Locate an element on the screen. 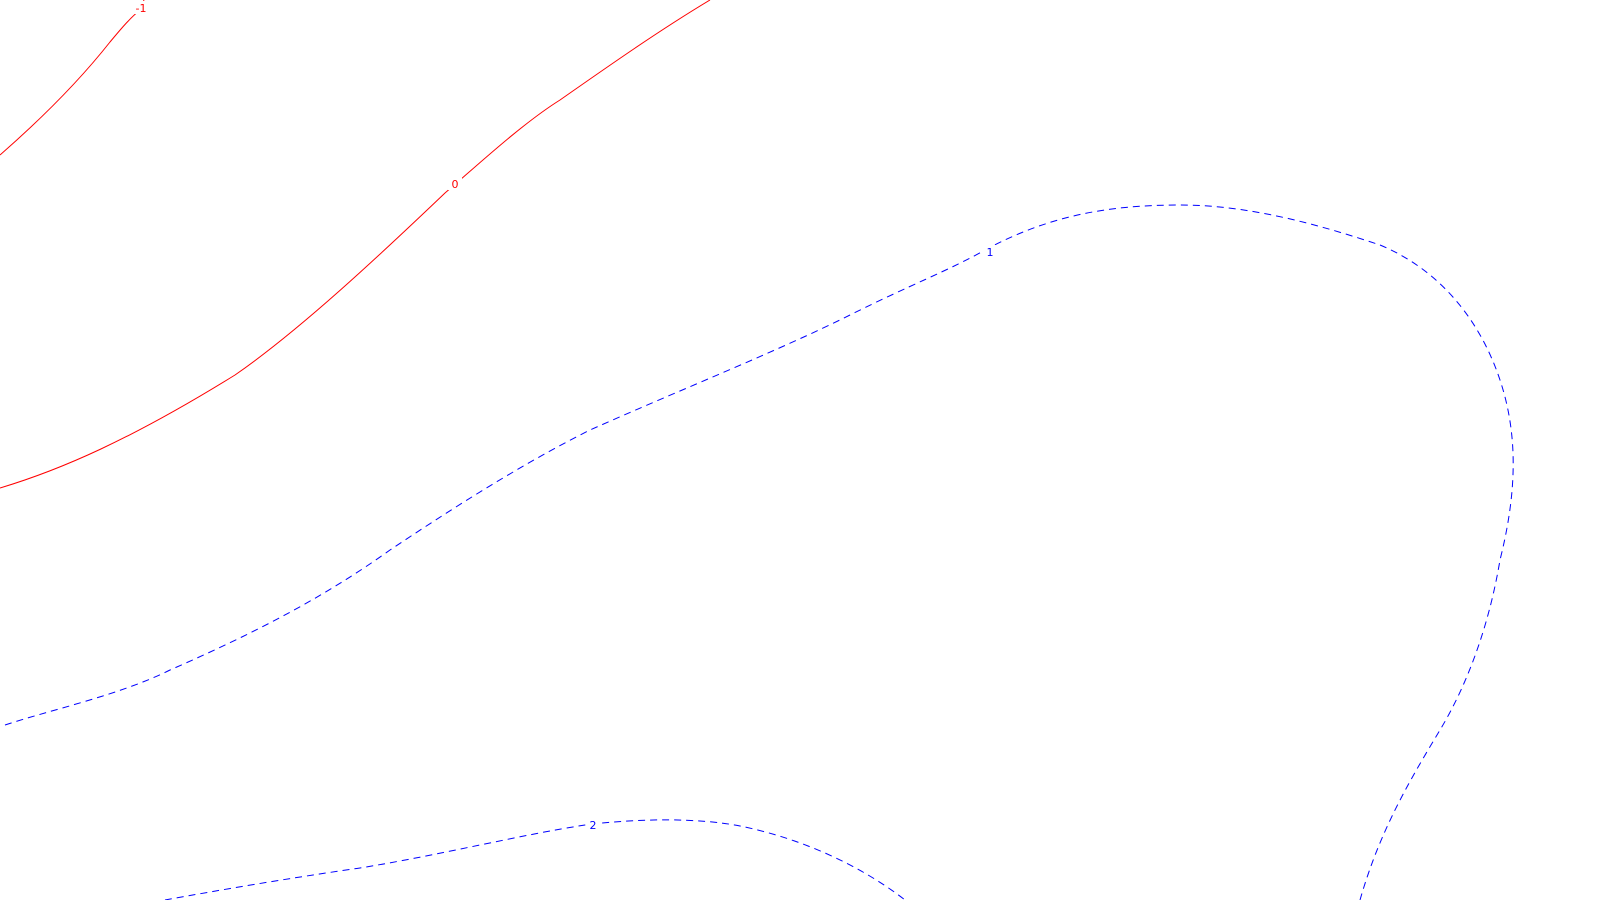  contour-label-neg1: -1 is located at coordinates (141, 8).